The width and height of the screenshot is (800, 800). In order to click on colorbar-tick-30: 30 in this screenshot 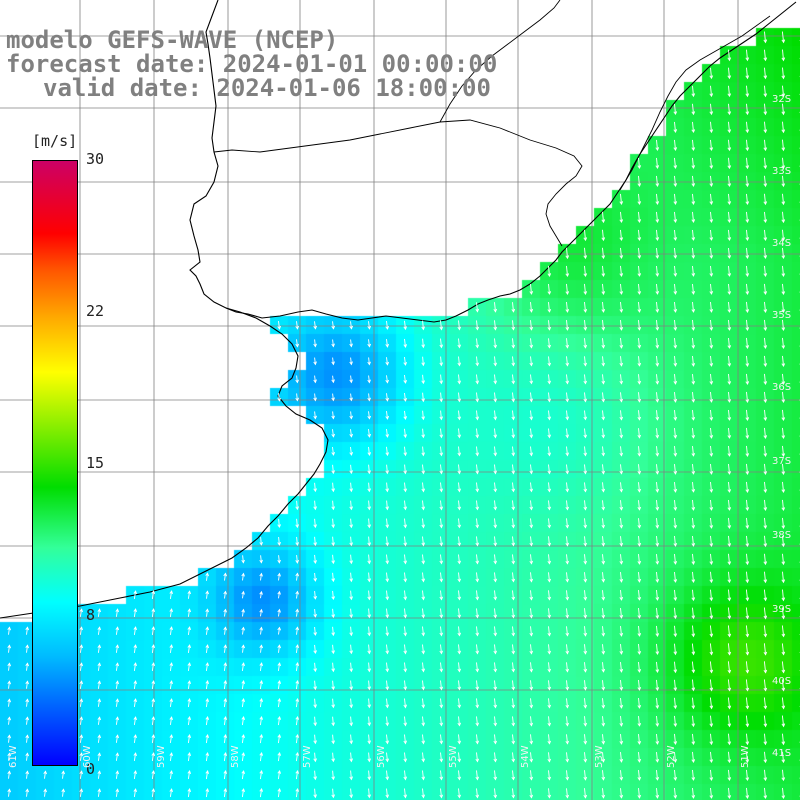, I will do `click(95, 159)`.